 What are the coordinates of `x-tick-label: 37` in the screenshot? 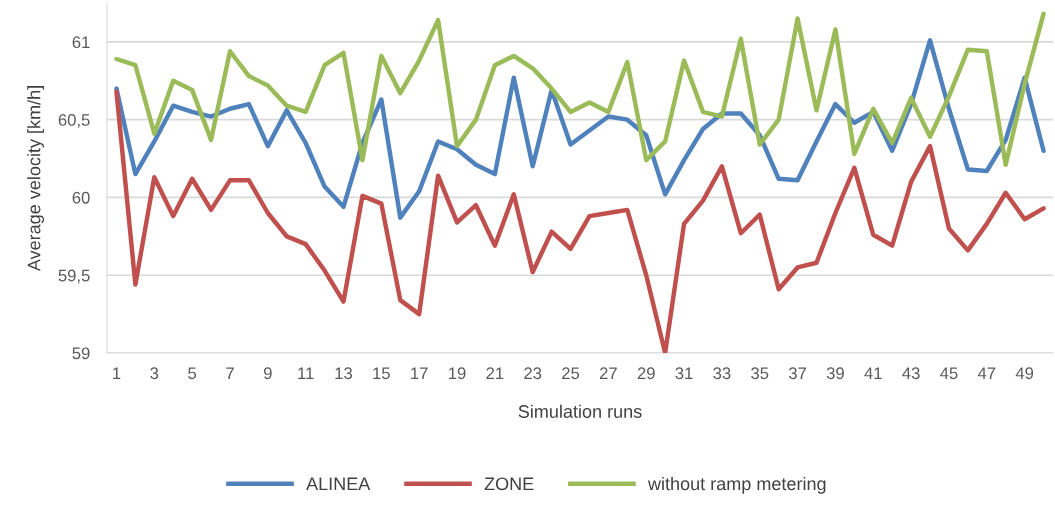 It's located at (797, 373).